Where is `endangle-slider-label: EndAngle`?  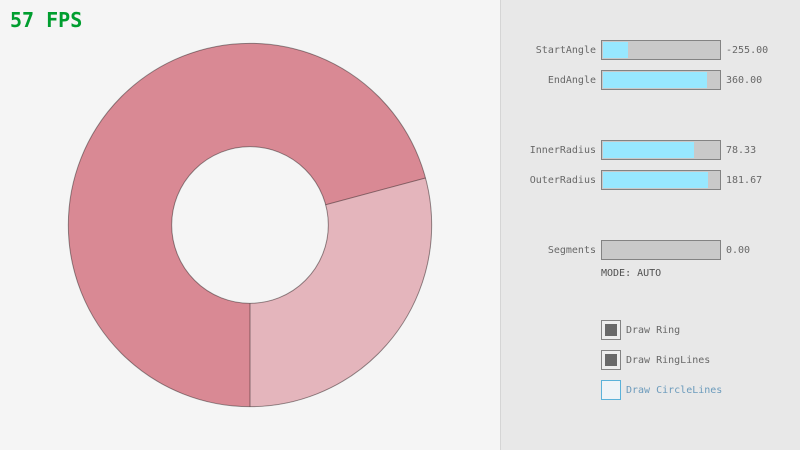 endangle-slider-label: EndAngle is located at coordinates (571, 80).